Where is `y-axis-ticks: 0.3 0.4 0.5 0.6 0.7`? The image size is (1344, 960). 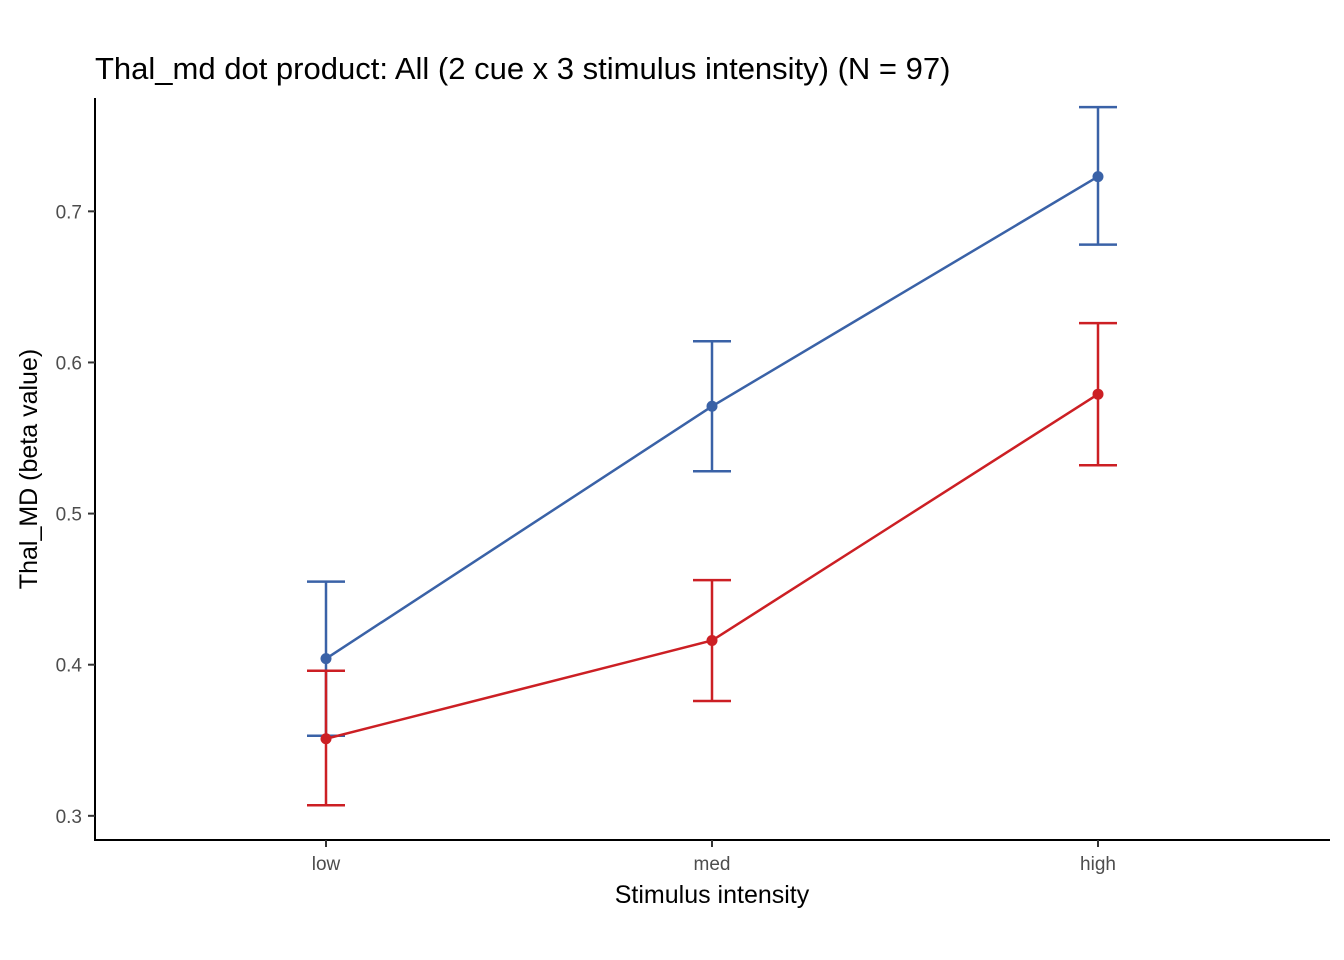 y-axis-ticks: 0.3 0.4 0.5 0.6 0.7 is located at coordinates (75, 515).